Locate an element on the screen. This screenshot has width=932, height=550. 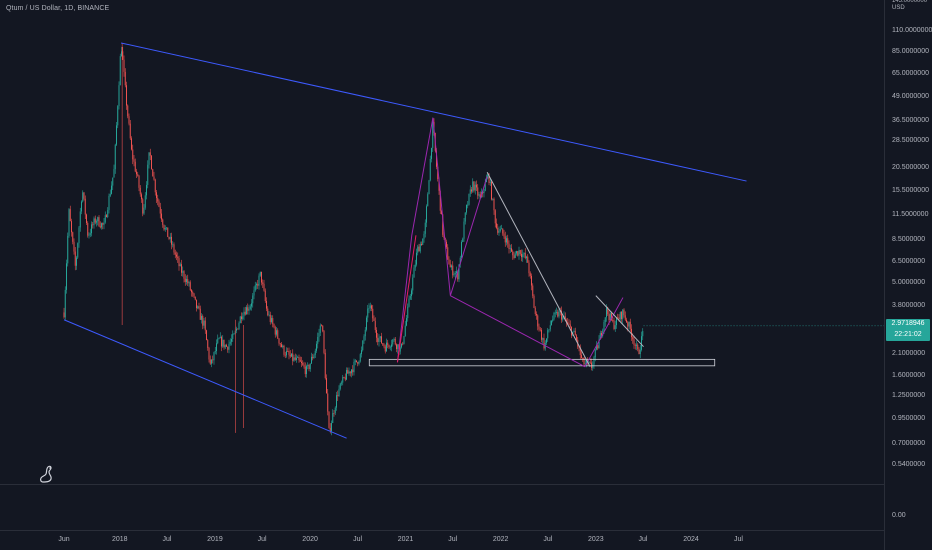
x-tick: 2019 is located at coordinates (215, 539).